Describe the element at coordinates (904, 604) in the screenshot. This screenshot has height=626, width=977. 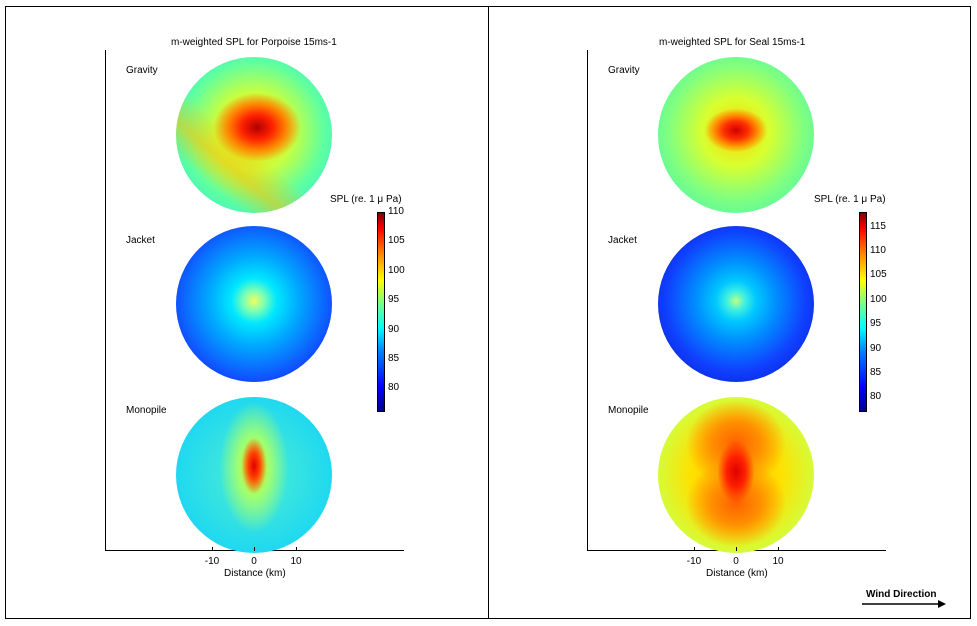
I see `wind-direction-arrow-icon` at that location.